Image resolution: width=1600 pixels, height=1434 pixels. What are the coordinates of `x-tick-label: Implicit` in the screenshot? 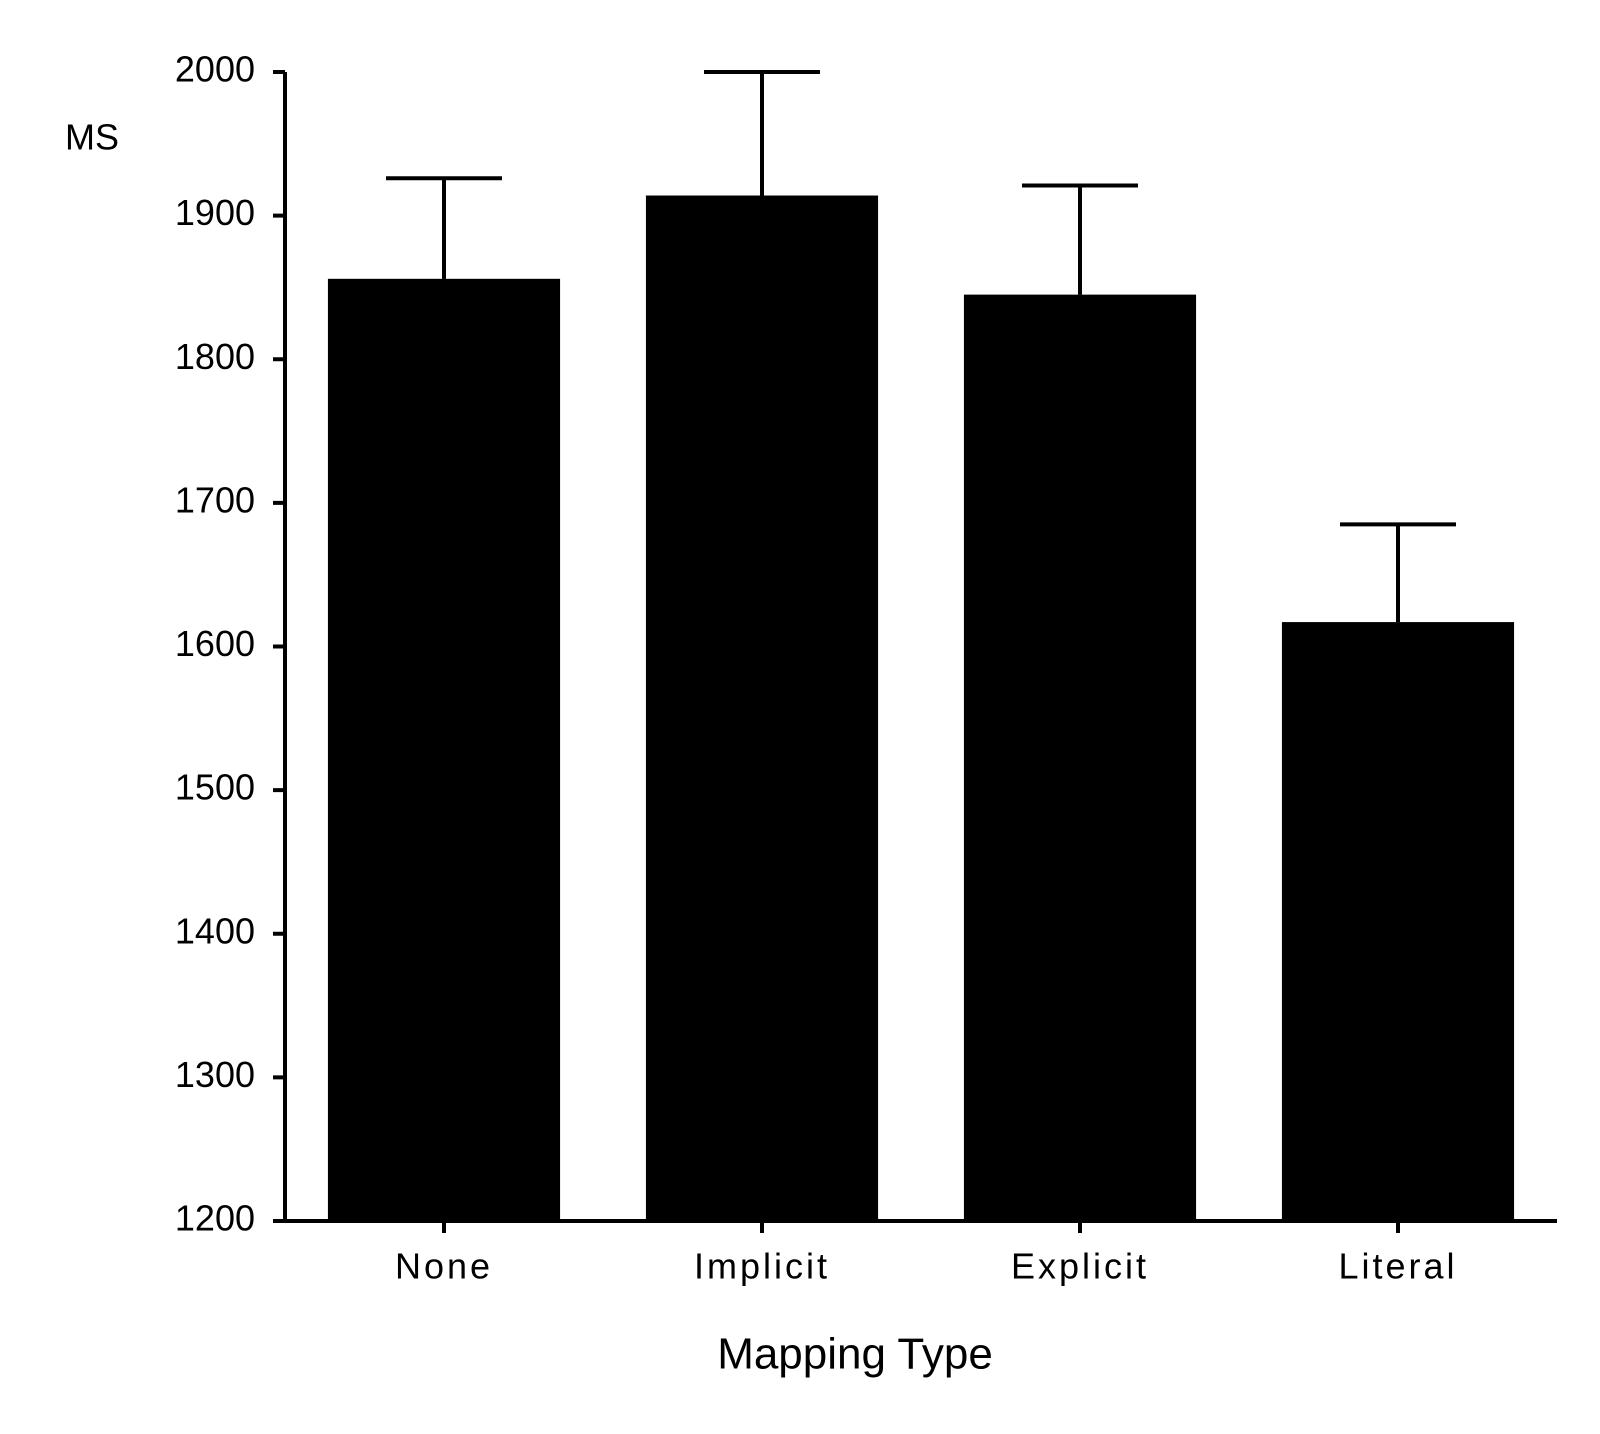 It's located at (762, 1266).